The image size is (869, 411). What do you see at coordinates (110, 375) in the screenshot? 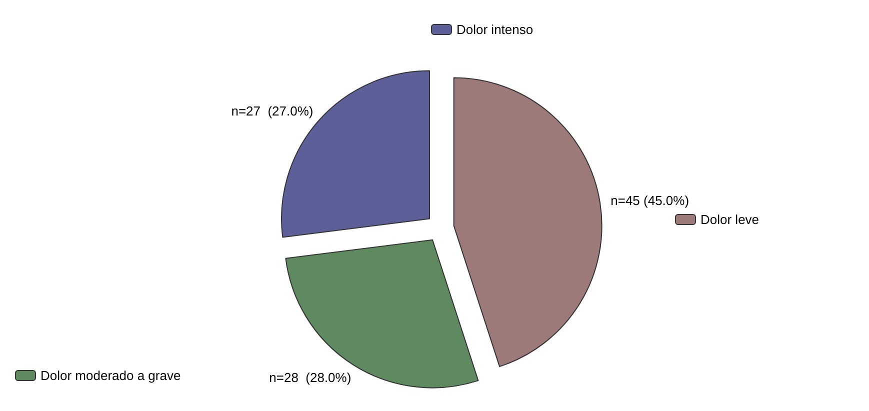
I see `legend-label: Dolor moderado a grave` at bounding box center [110, 375].